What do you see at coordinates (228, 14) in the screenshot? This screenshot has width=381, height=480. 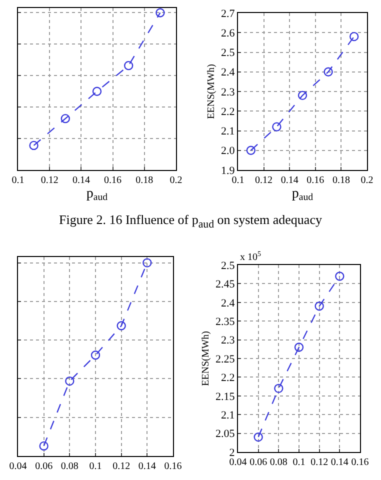 I see `y-tick-label: 2.7` at bounding box center [228, 14].